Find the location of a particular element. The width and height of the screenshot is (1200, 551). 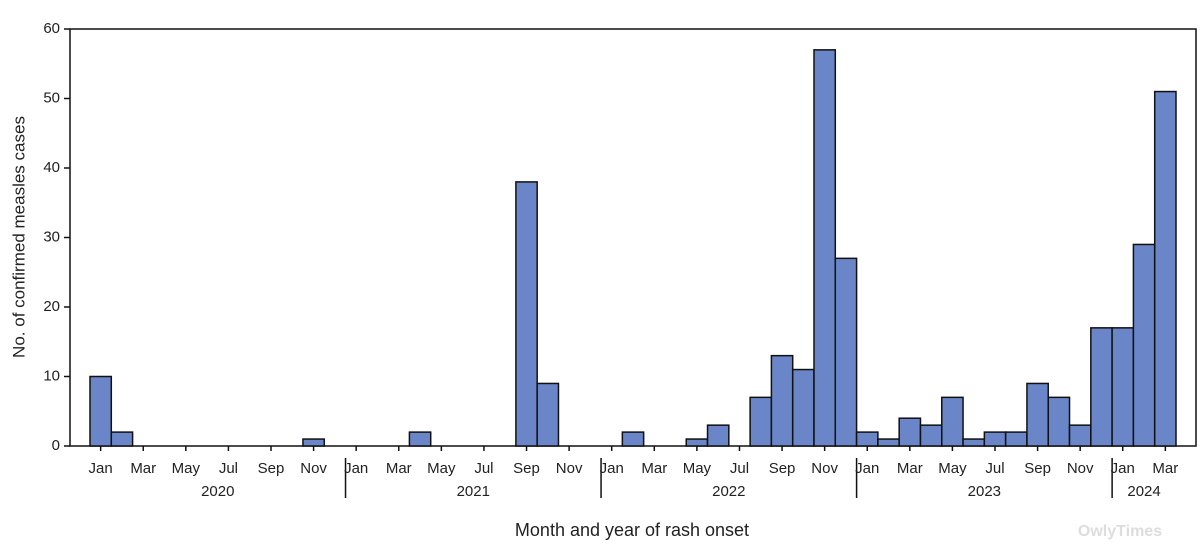

y-tick-label: 30 is located at coordinates (51, 236).